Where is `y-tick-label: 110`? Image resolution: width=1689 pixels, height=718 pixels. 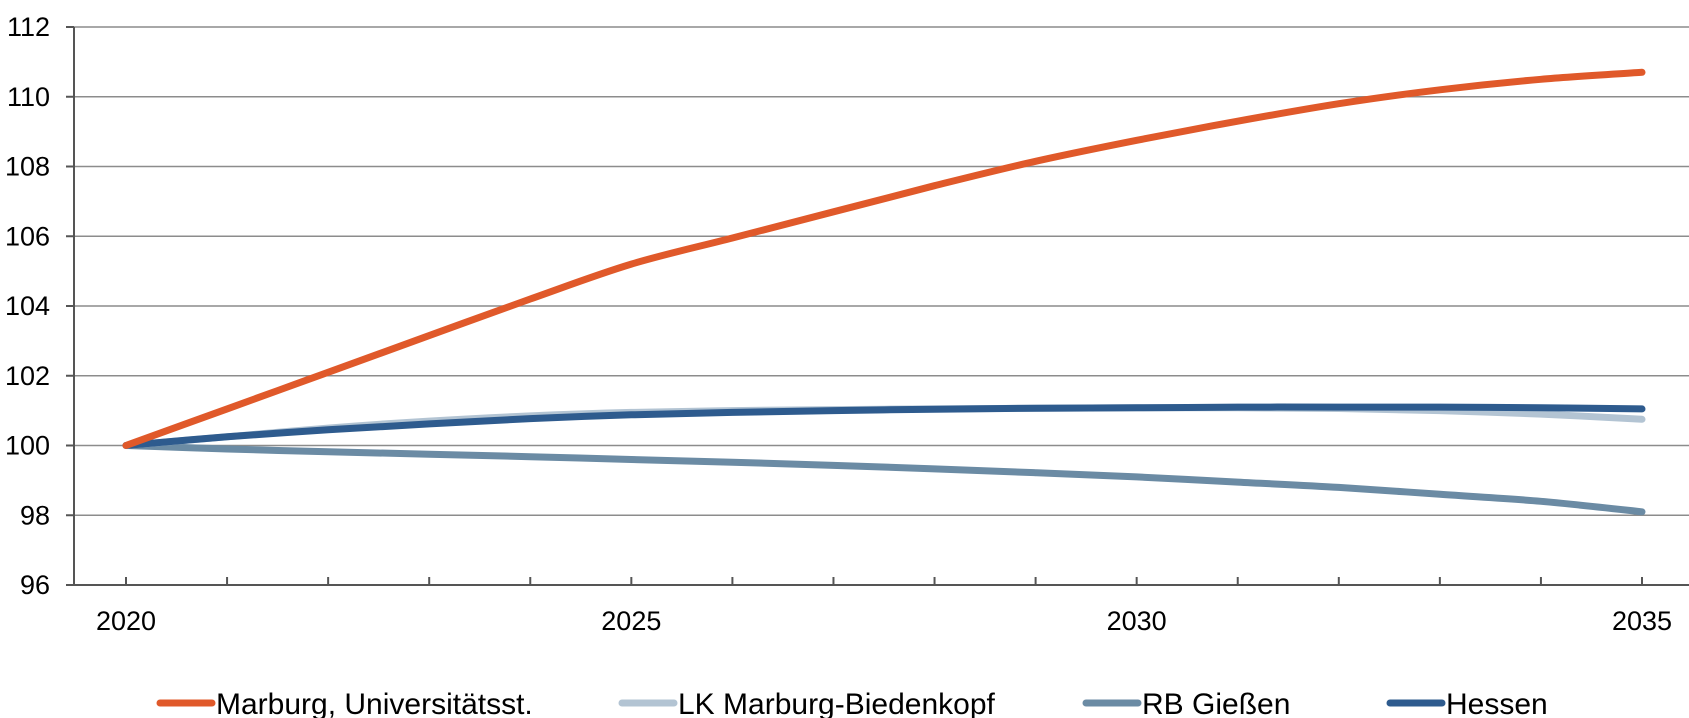 y-tick-label: 110 is located at coordinates (28, 97).